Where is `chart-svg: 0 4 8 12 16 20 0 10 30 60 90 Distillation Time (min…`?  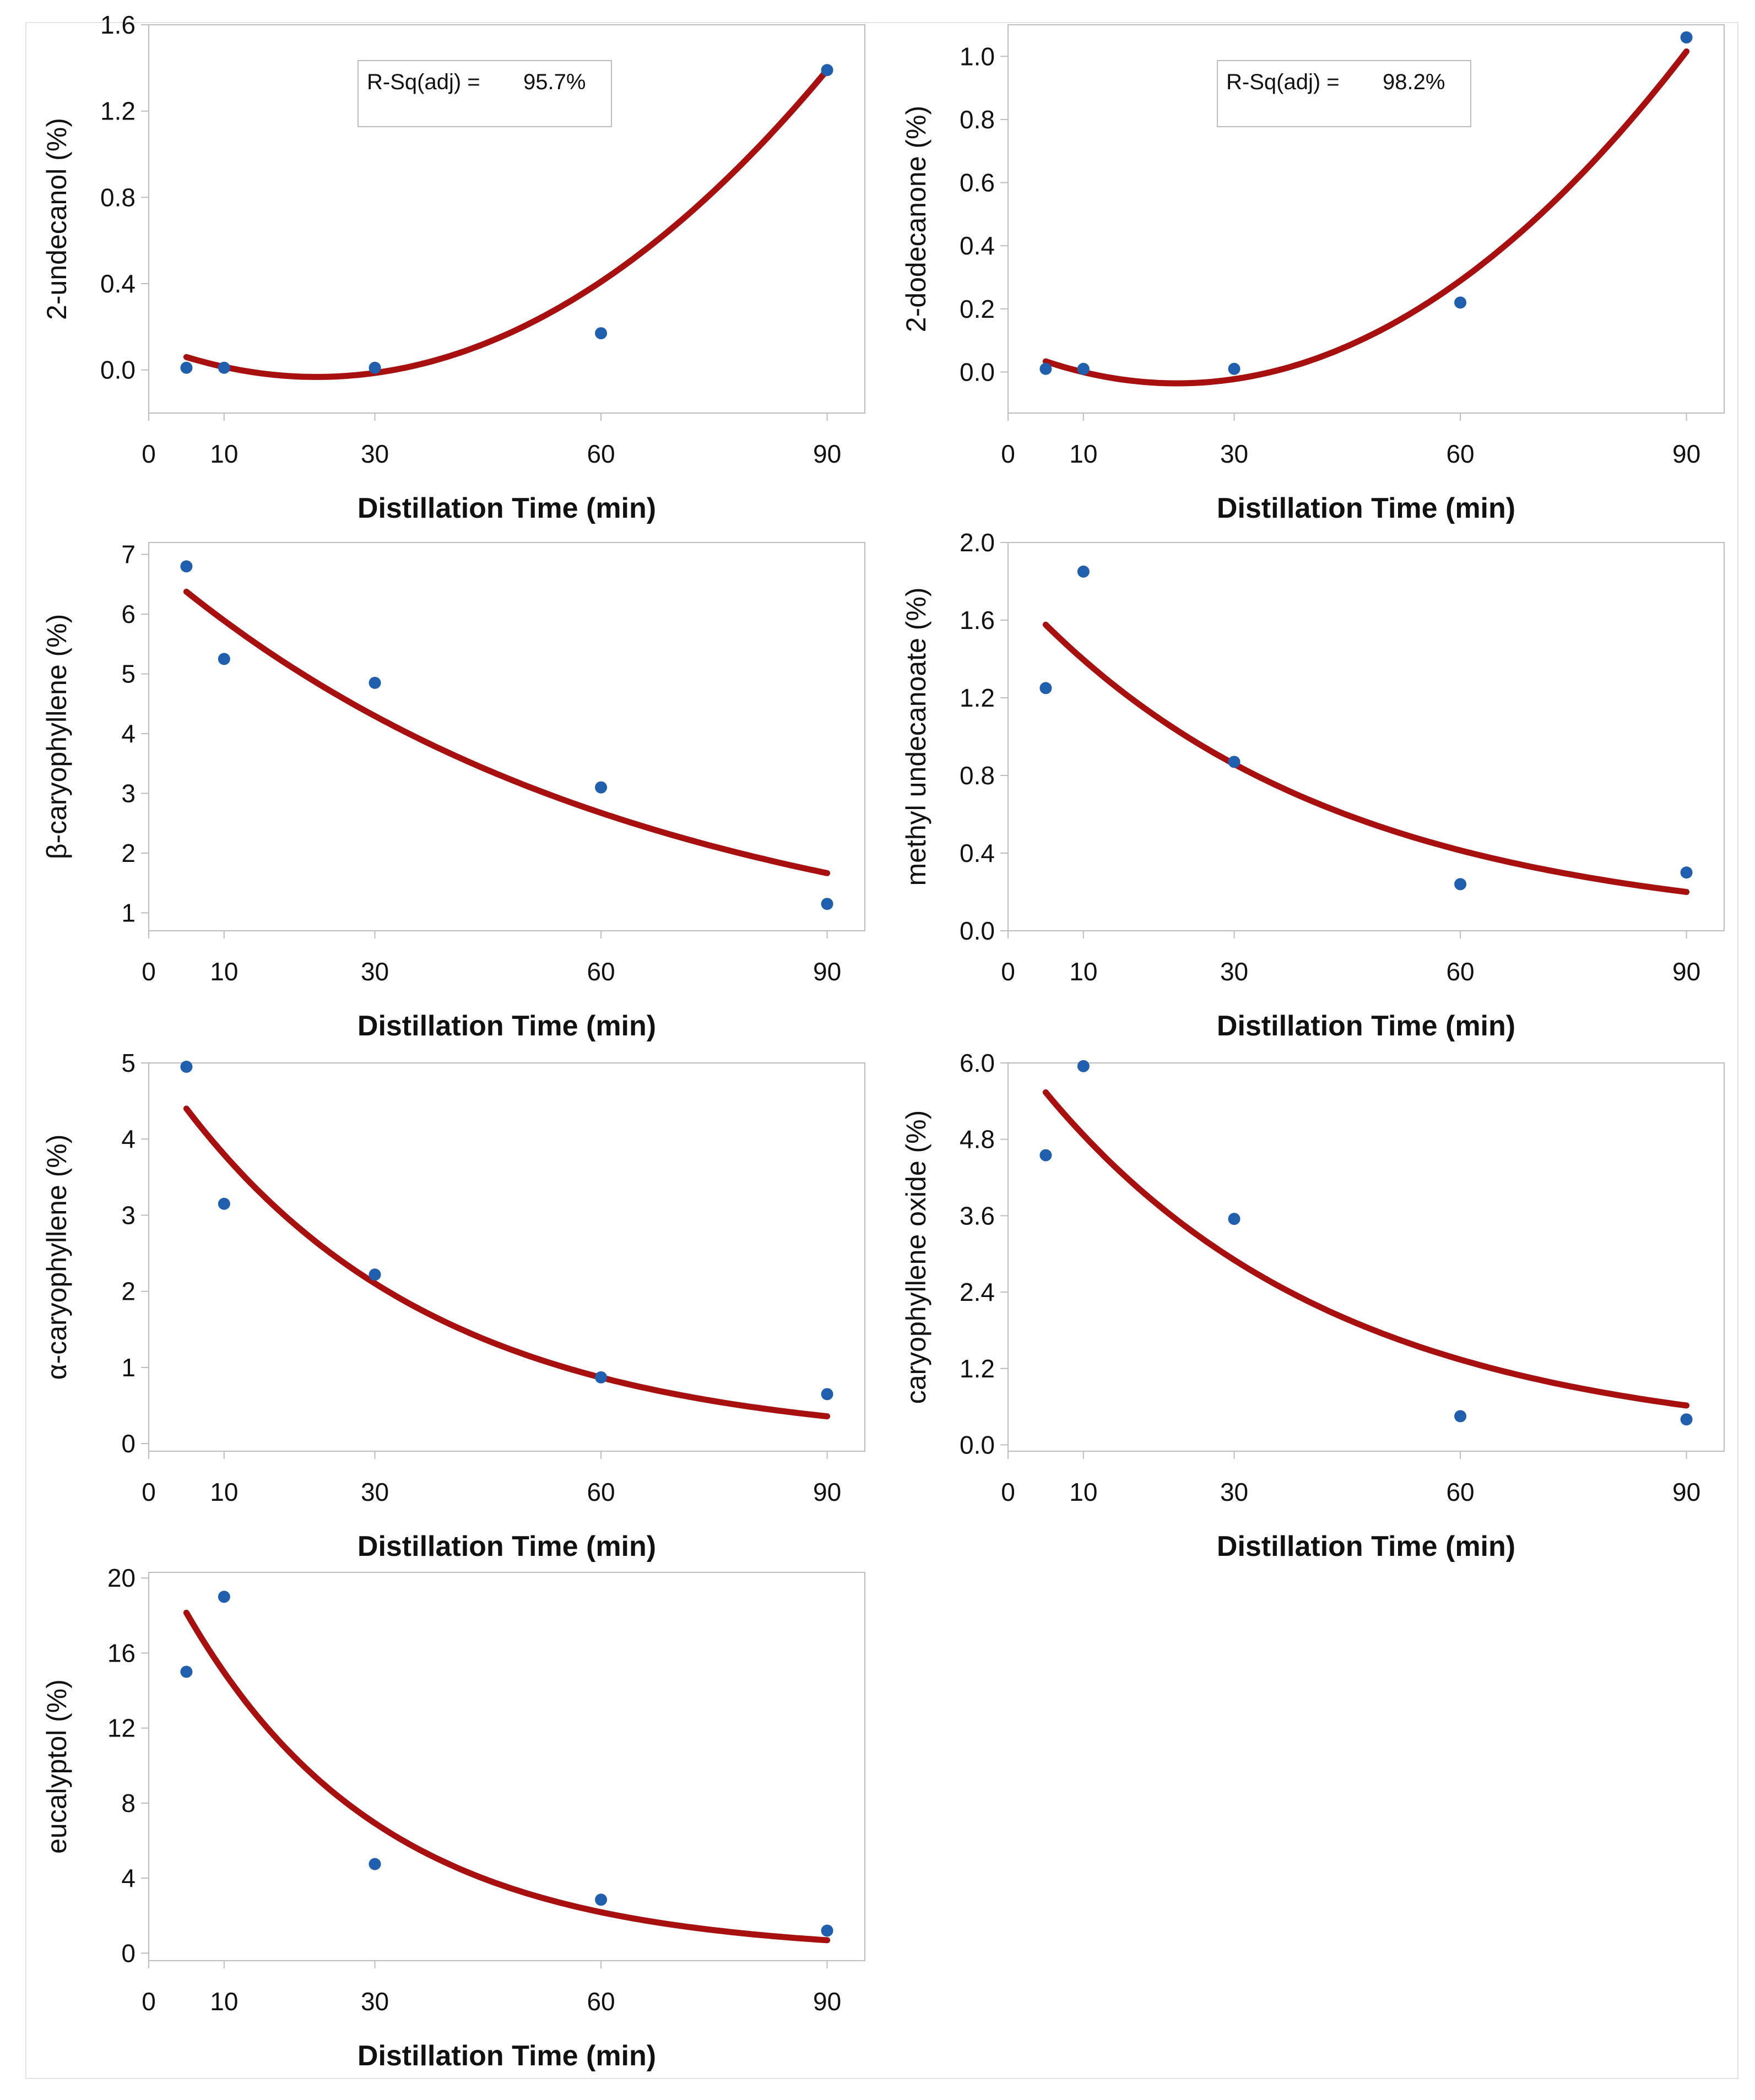
chart-svg: 0 4 8 12 16 20 0 10 30 60 90 Distillation Time (min… is located at coordinates (453, 1818).